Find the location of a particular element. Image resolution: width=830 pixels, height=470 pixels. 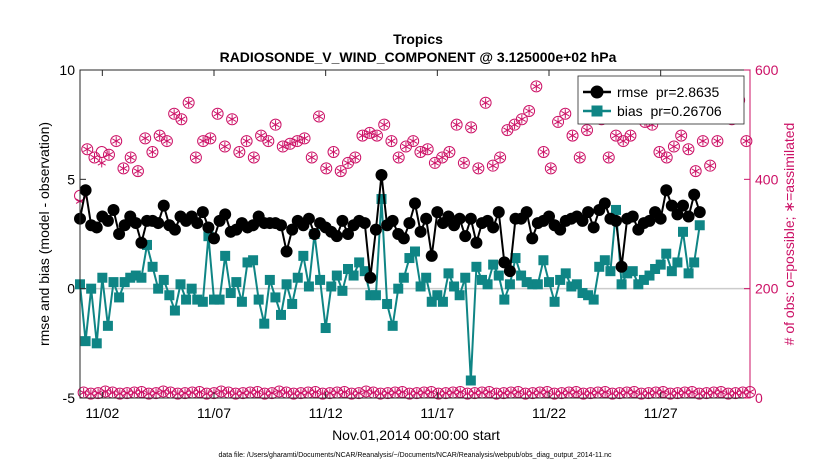

y-axis-right-label: # of obs: o=possible; ∗=assimilated is located at coordinates (789, 234).